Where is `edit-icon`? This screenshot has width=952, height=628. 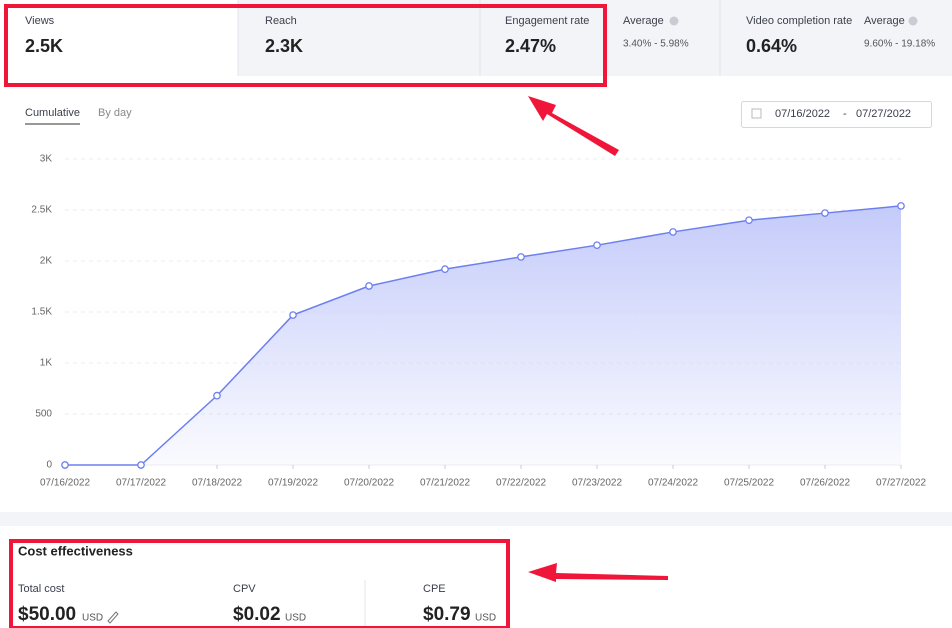
edit-icon is located at coordinates (113, 617).